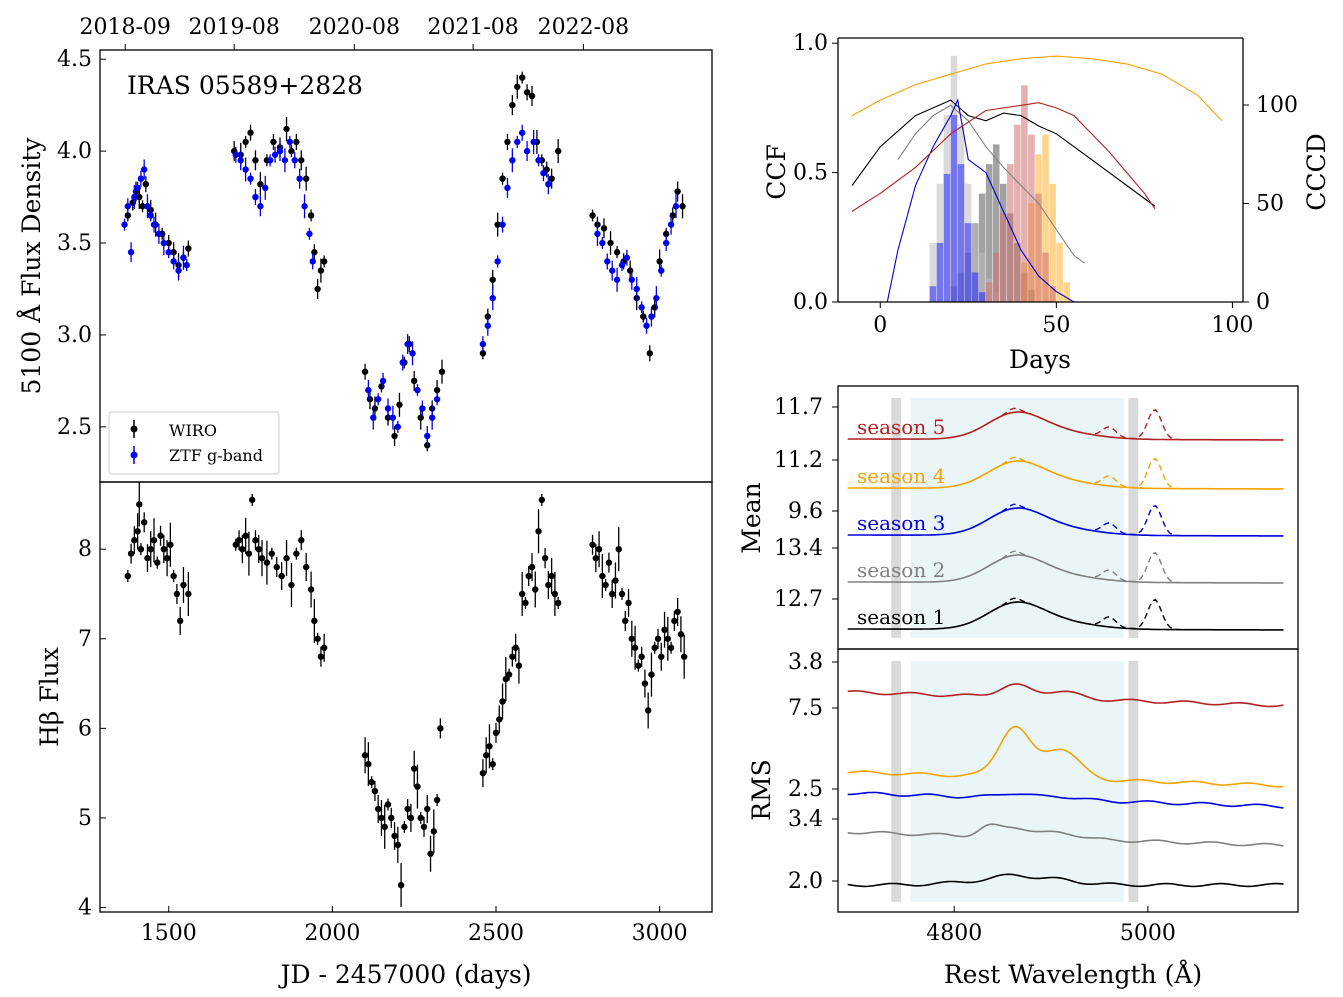  Describe the element at coordinates (761, 790) in the screenshot. I see `rms-ylabel: RMS` at that location.